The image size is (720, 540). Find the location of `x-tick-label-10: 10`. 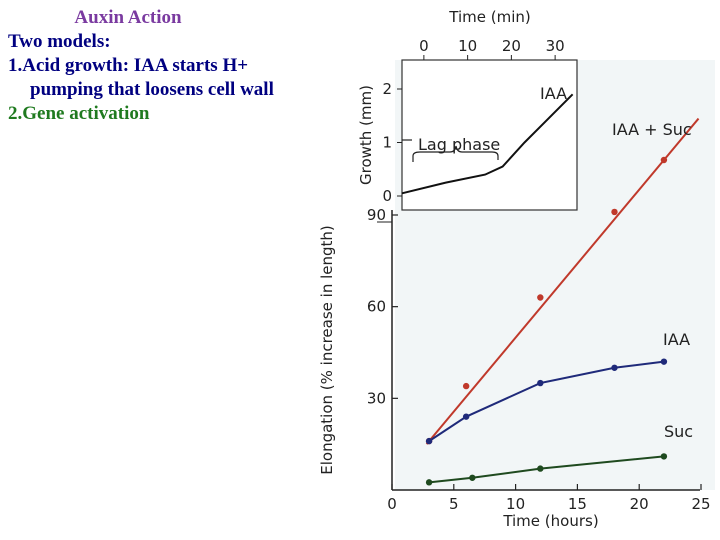

x-tick-label-10: 10 is located at coordinates (515, 504).